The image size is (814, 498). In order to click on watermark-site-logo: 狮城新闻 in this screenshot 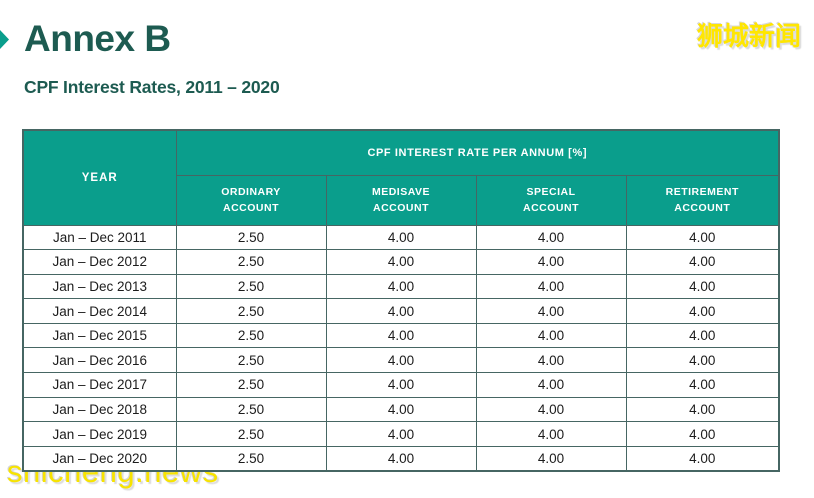, I will do `click(748, 36)`.